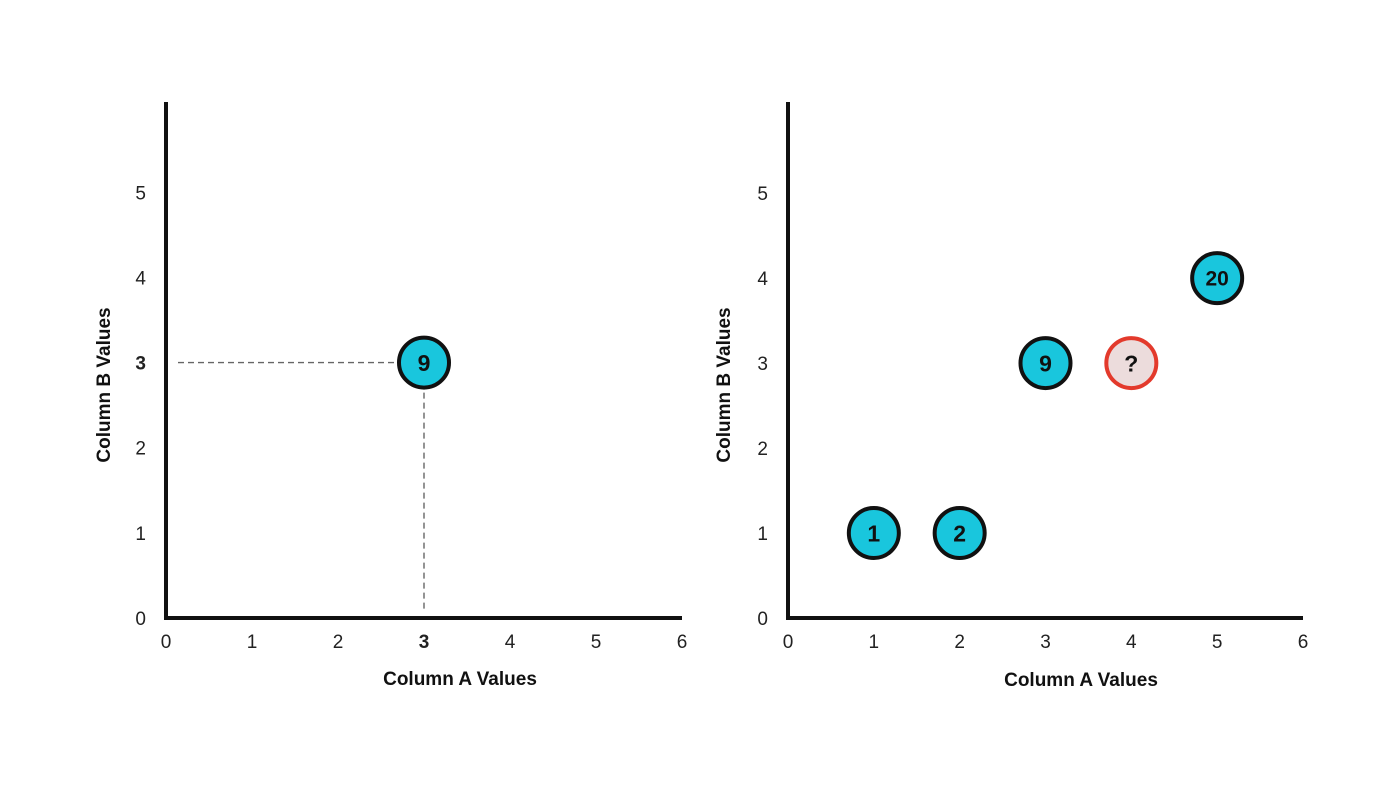 The width and height of the screenshot is (1400, 788). Describe the element at coordinates (140, 278) in the screenshot. I see `left-y-tick-label: 4` at that location.